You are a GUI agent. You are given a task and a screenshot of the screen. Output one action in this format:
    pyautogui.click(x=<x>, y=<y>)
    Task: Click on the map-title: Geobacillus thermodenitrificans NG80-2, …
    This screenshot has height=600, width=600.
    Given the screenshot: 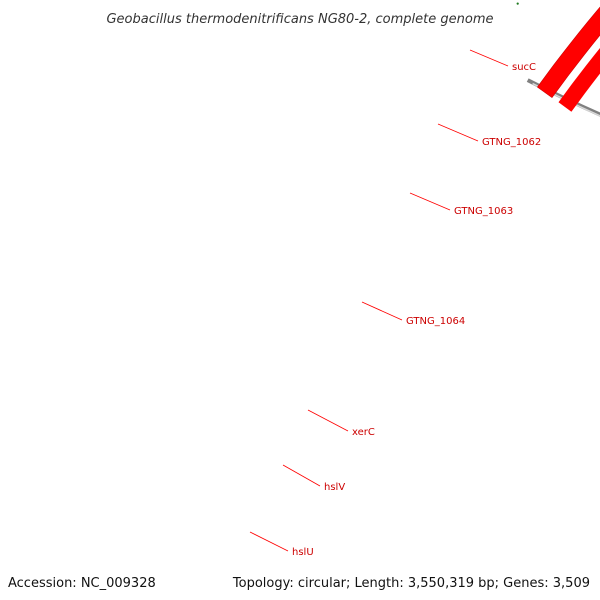 What is the action you would take?
    pyautogui.click(x=299, y=19)
    